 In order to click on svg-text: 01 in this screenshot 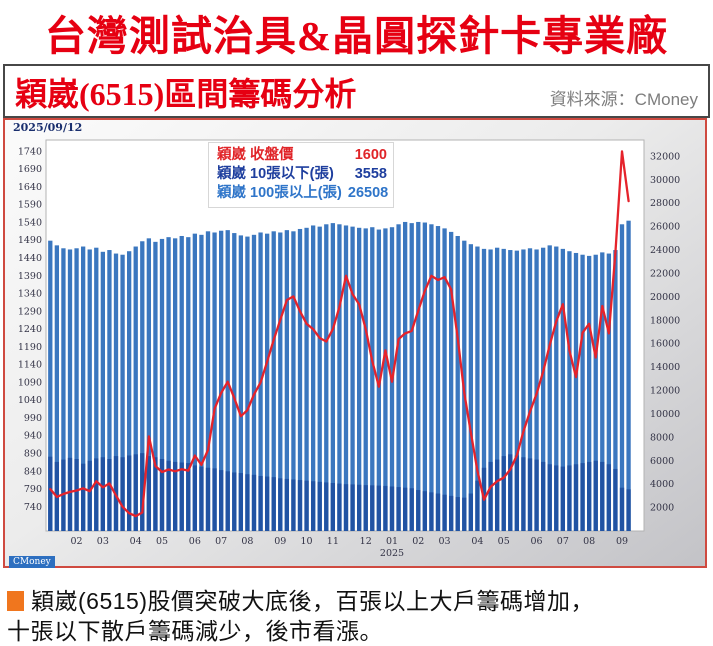, I will do `click(392, 541)`.